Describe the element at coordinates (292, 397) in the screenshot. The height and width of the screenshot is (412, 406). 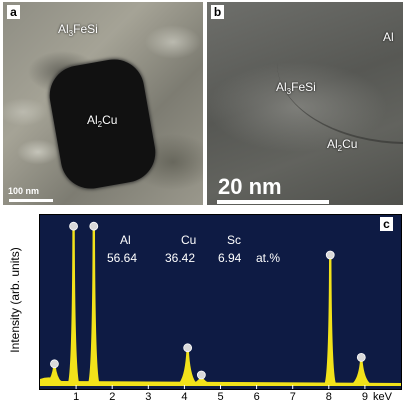
I see `x-tick-label: 7` at that location.